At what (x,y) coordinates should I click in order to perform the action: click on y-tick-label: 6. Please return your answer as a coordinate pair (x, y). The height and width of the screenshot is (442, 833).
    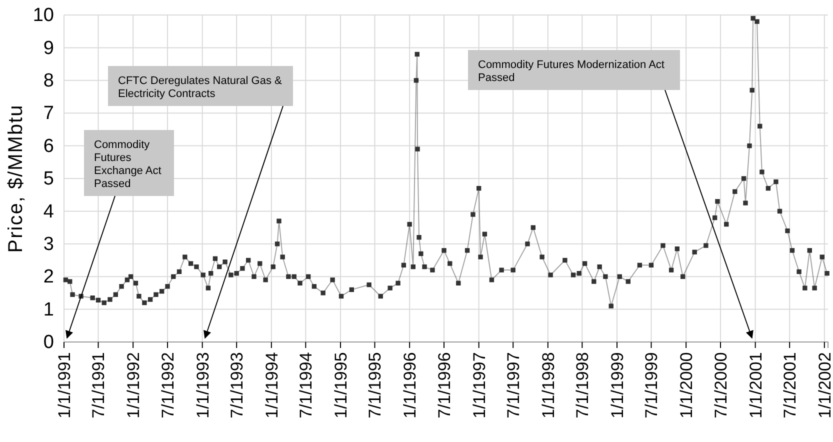
    Looking at the image, I should click on (48, 146).